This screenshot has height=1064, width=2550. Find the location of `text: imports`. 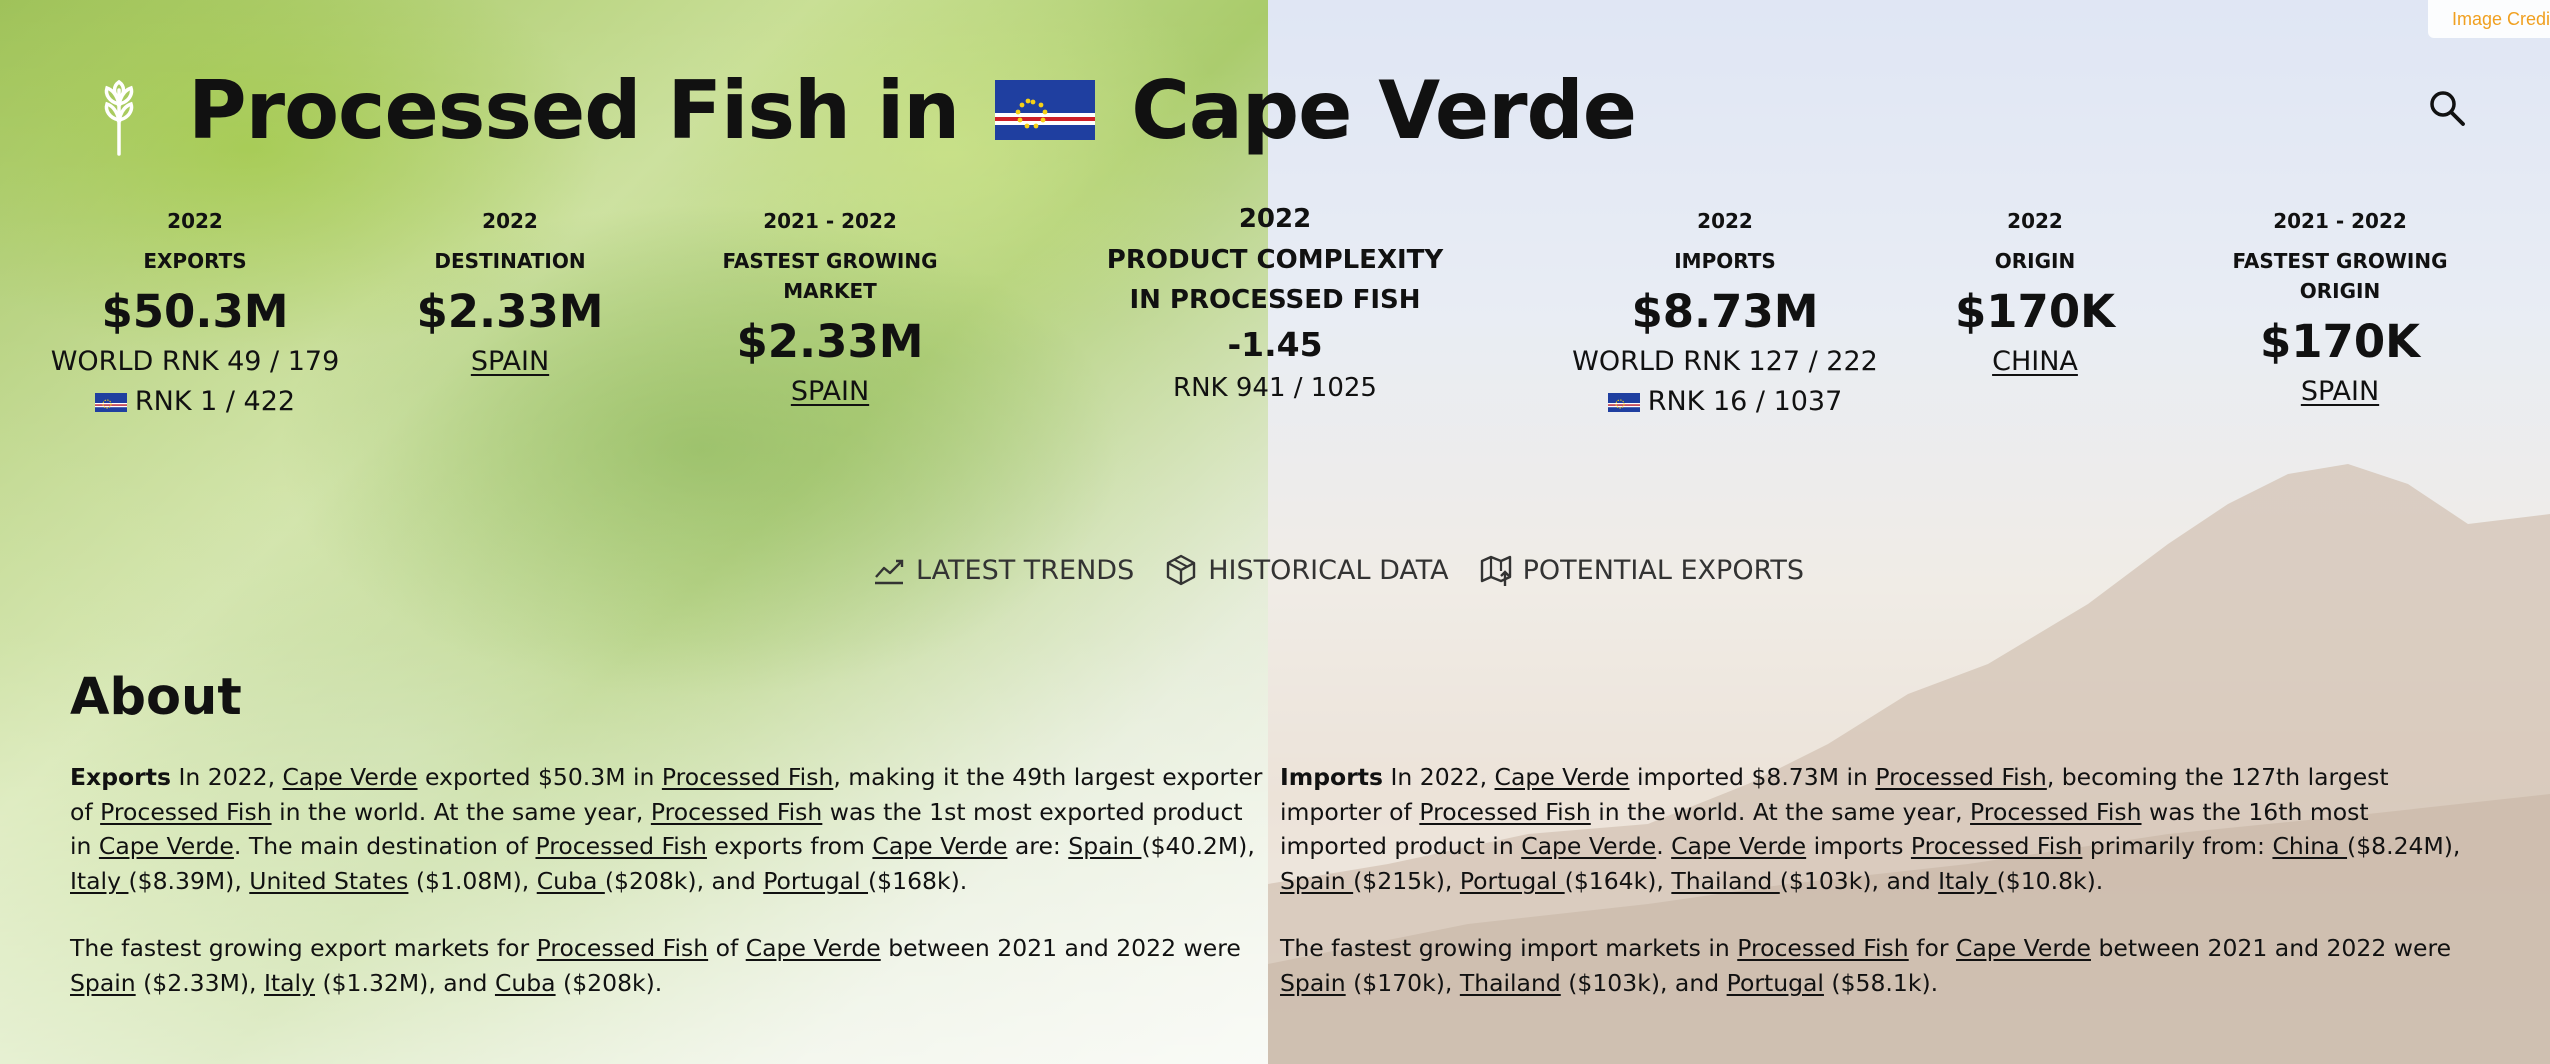

text: imports is located at coordinates (1858, 846).